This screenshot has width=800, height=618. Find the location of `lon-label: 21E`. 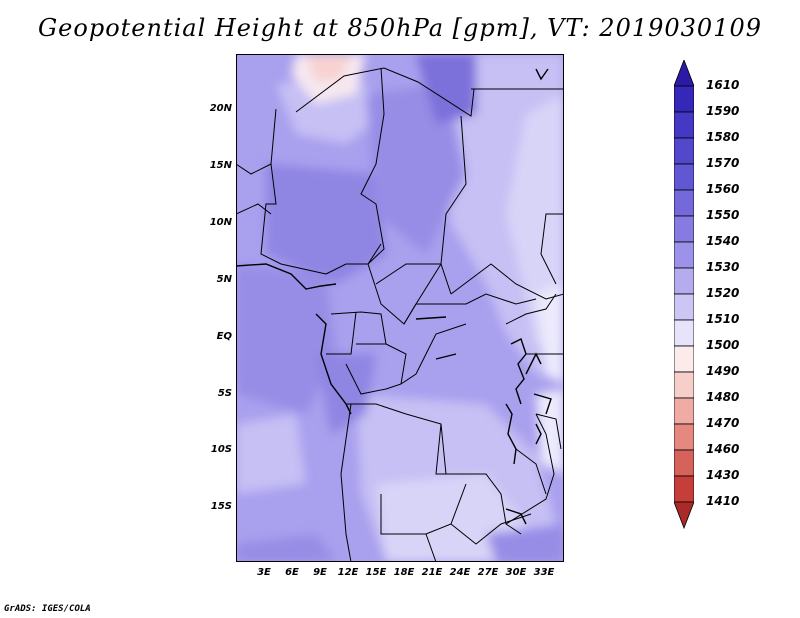

lon-label: 21E is located at coordinates (432, 572).